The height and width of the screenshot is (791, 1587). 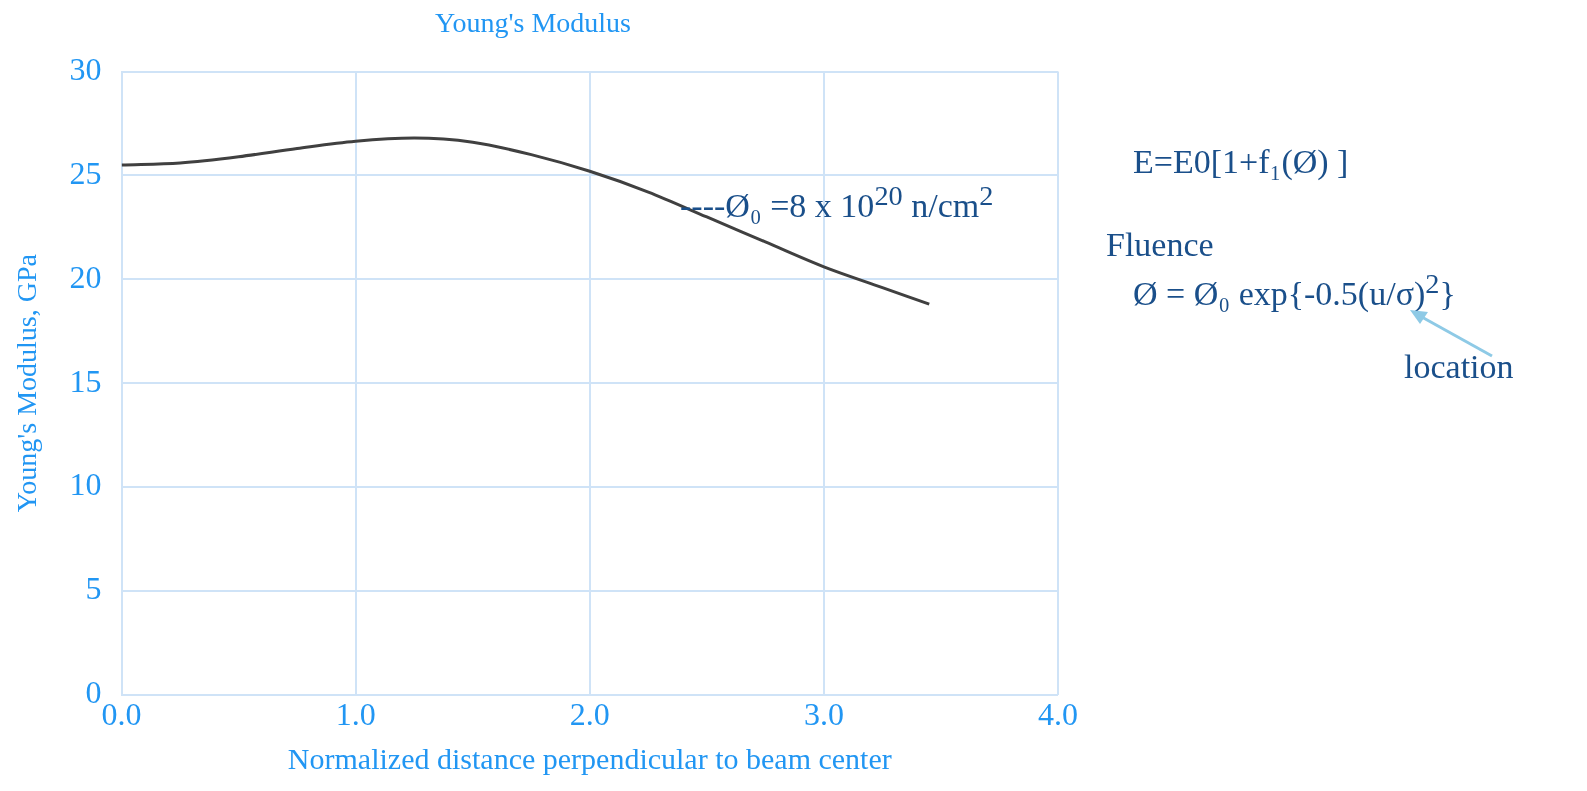 I want to click on x-tick-label: 1.0, so click(x=355, y=714).